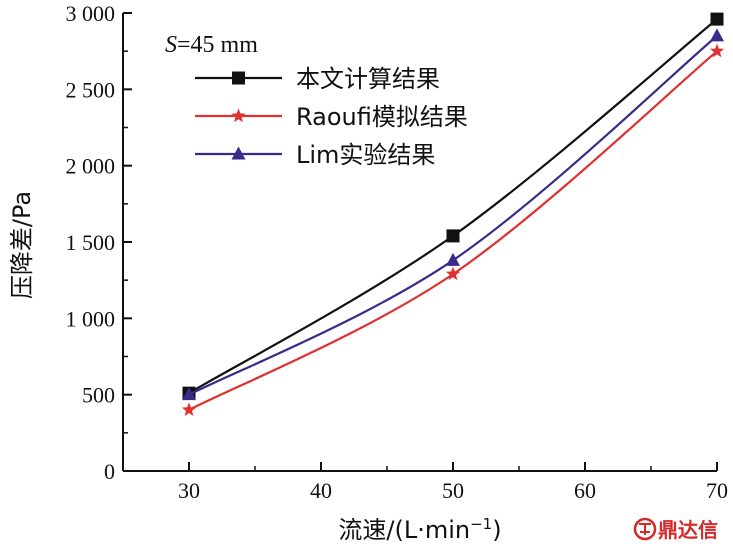 Image resolution: width=733 pixels, height=550 pixels. What do you see at coordinates (419, 529) in the screenshot?
I see `x-axis-label: 流速/(L·min−1)` at bounding box center [419, 529].